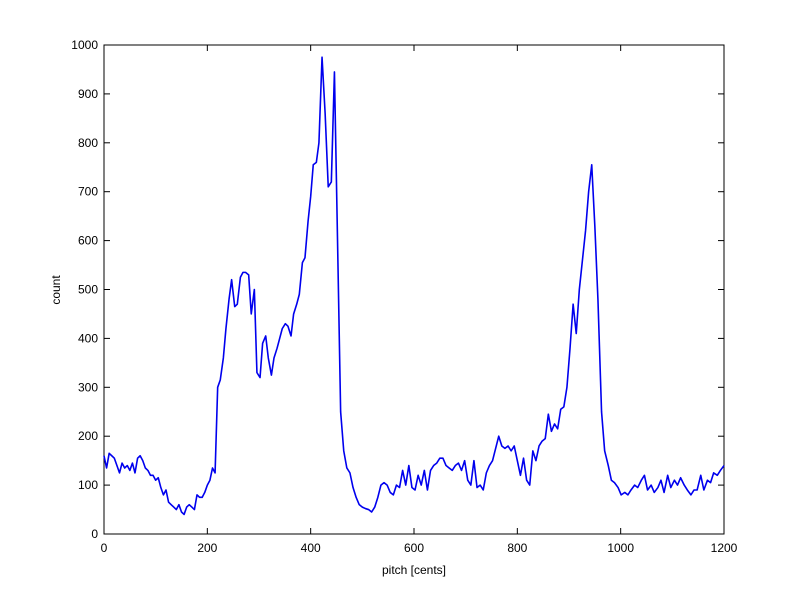  I want to click on y-tick-label: 500, so click(88, 290).